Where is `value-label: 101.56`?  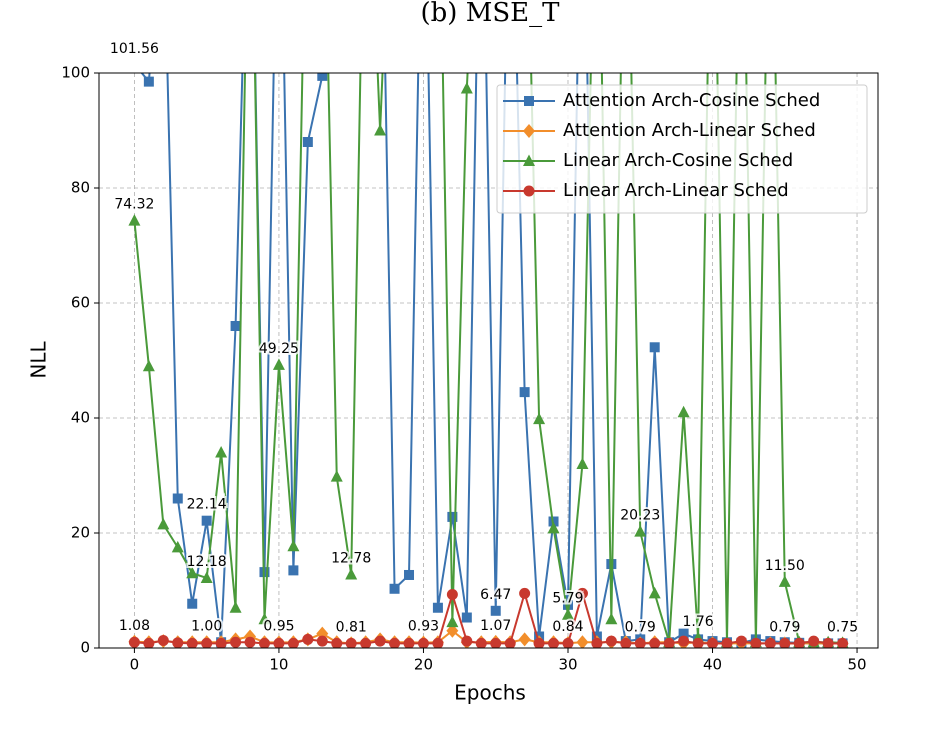
value-label: 101.56 is located at coordinates (134, 49).